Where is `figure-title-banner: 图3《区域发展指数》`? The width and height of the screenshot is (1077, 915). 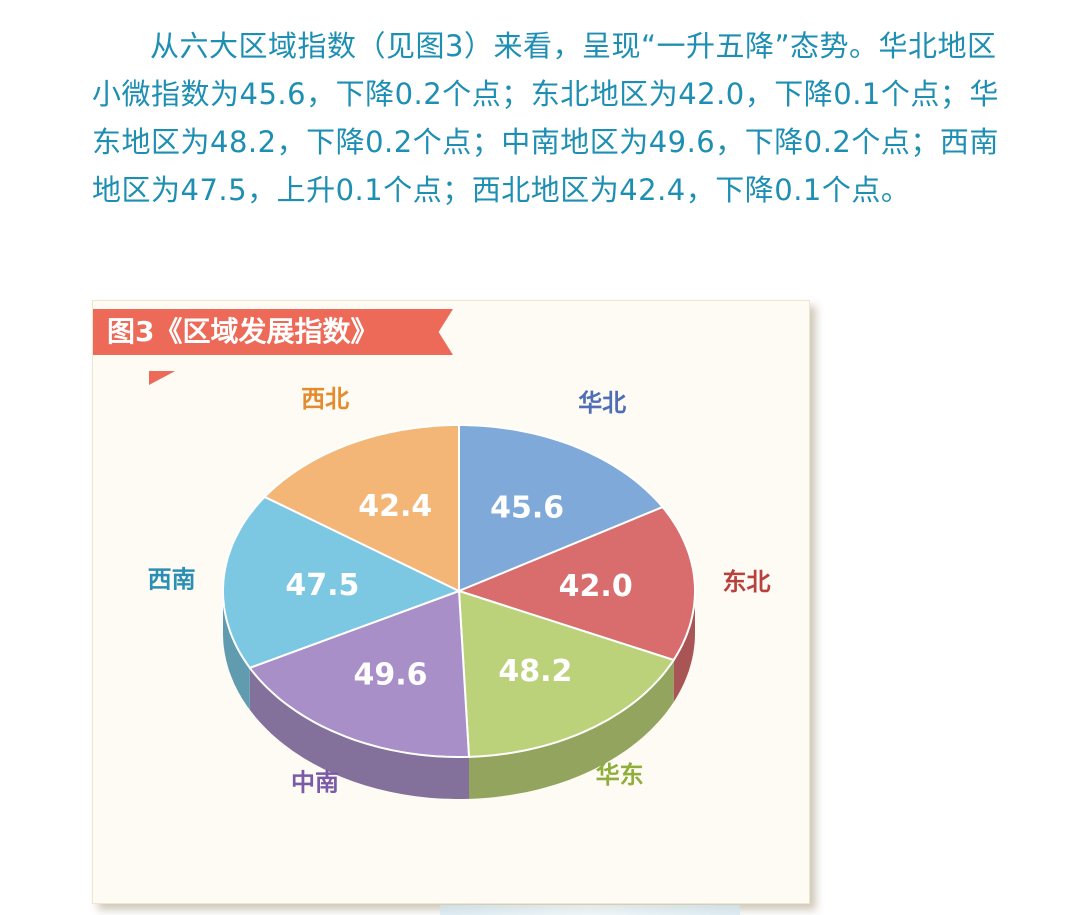 figure-title-banner: 图3《区域发展指数》 is located at coordinates (273, 332).